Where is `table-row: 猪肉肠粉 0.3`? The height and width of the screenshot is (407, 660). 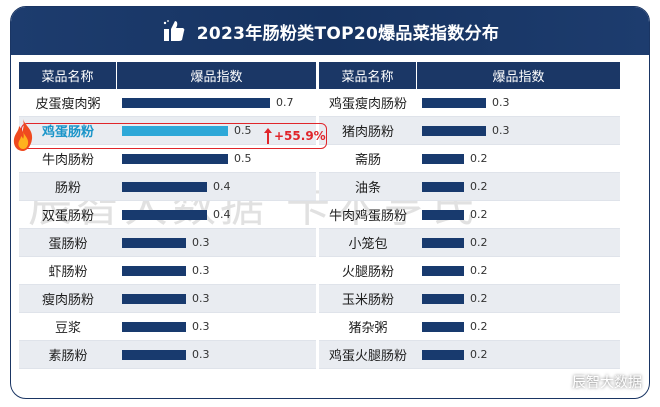 table-row: 猪肉肠粉 0.3 is located at coordinates (469, 131).